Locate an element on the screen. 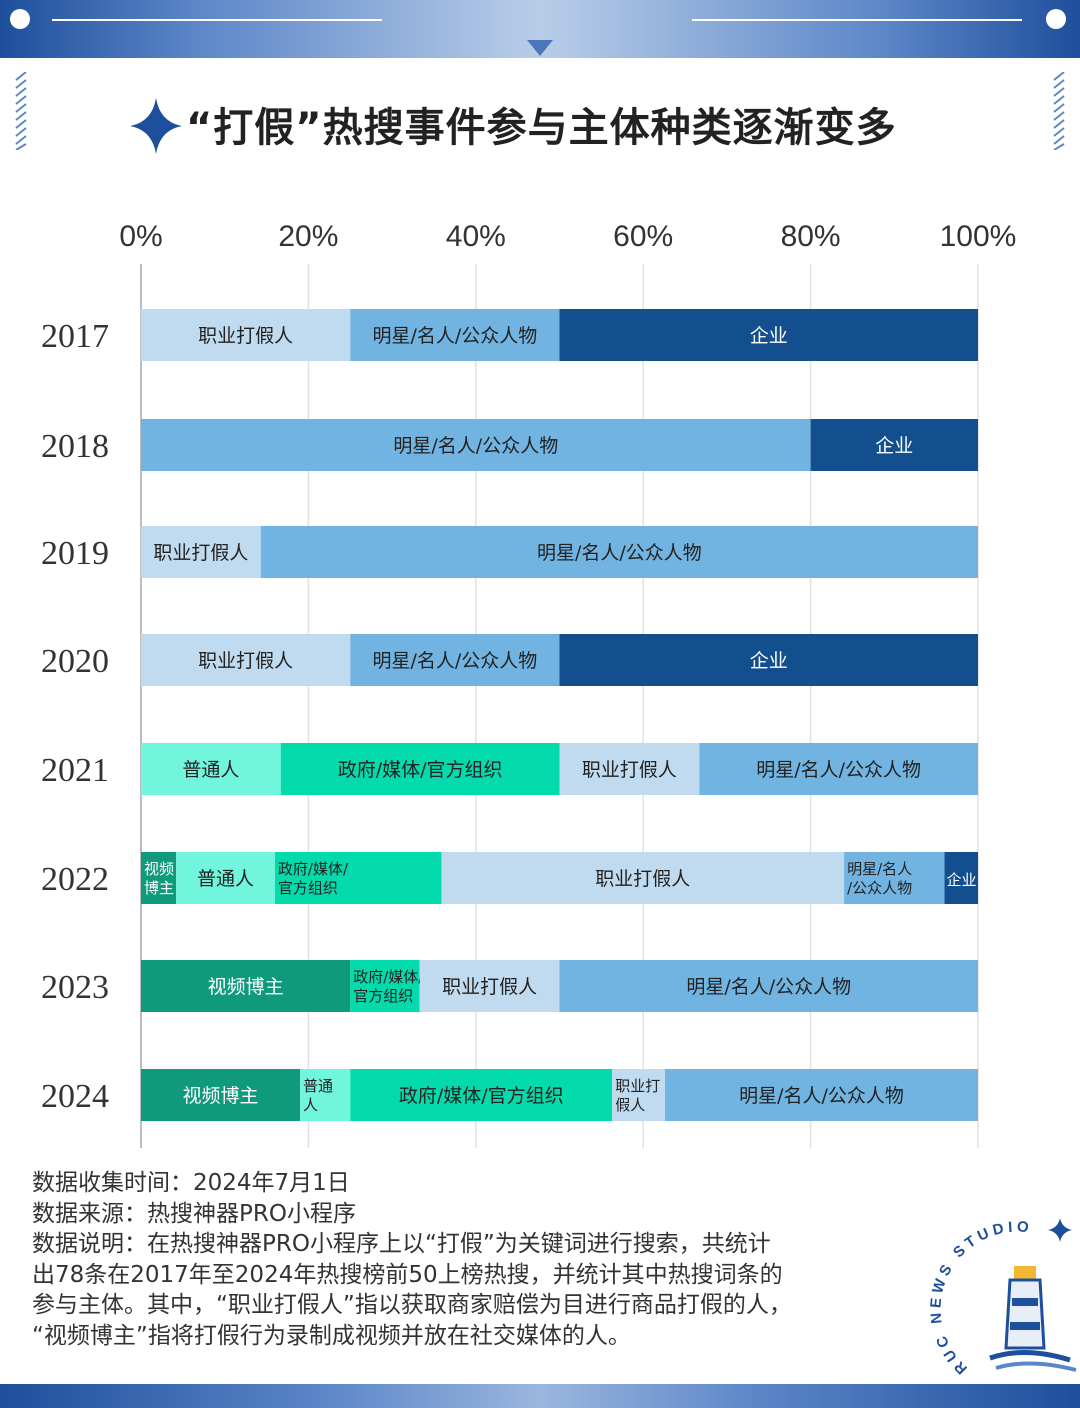  bottom-banner is located at coordinates (540, 1396).